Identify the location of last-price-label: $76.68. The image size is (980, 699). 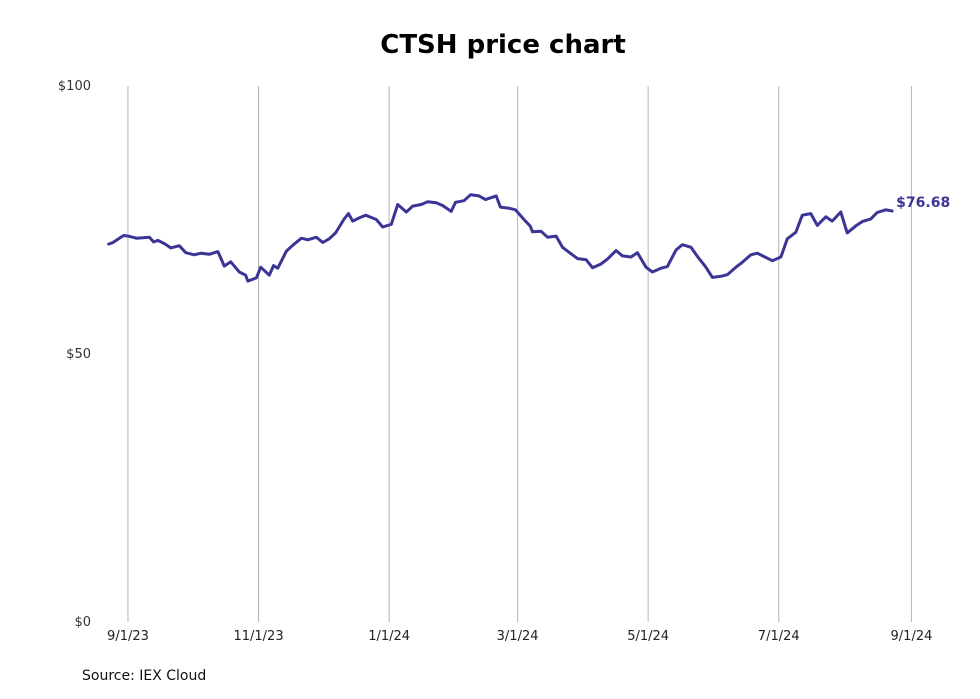
(923, 203).